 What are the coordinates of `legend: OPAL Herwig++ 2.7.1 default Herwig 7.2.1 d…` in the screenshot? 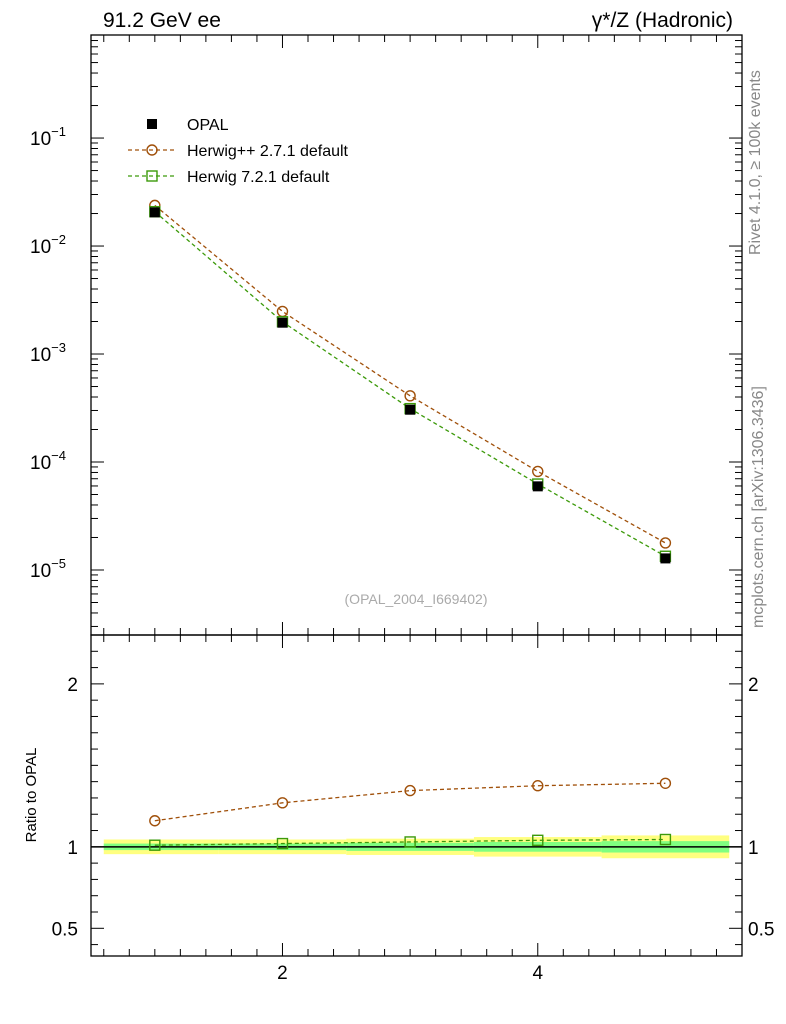 It's located at (238, 151).